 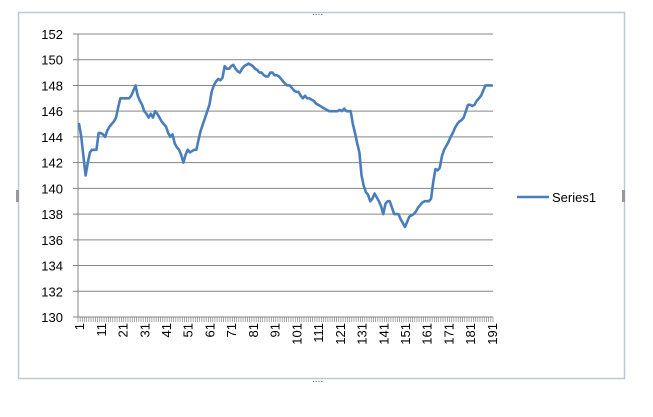 I want to click on x-tick-label: 91, so click(x=275, y=330).